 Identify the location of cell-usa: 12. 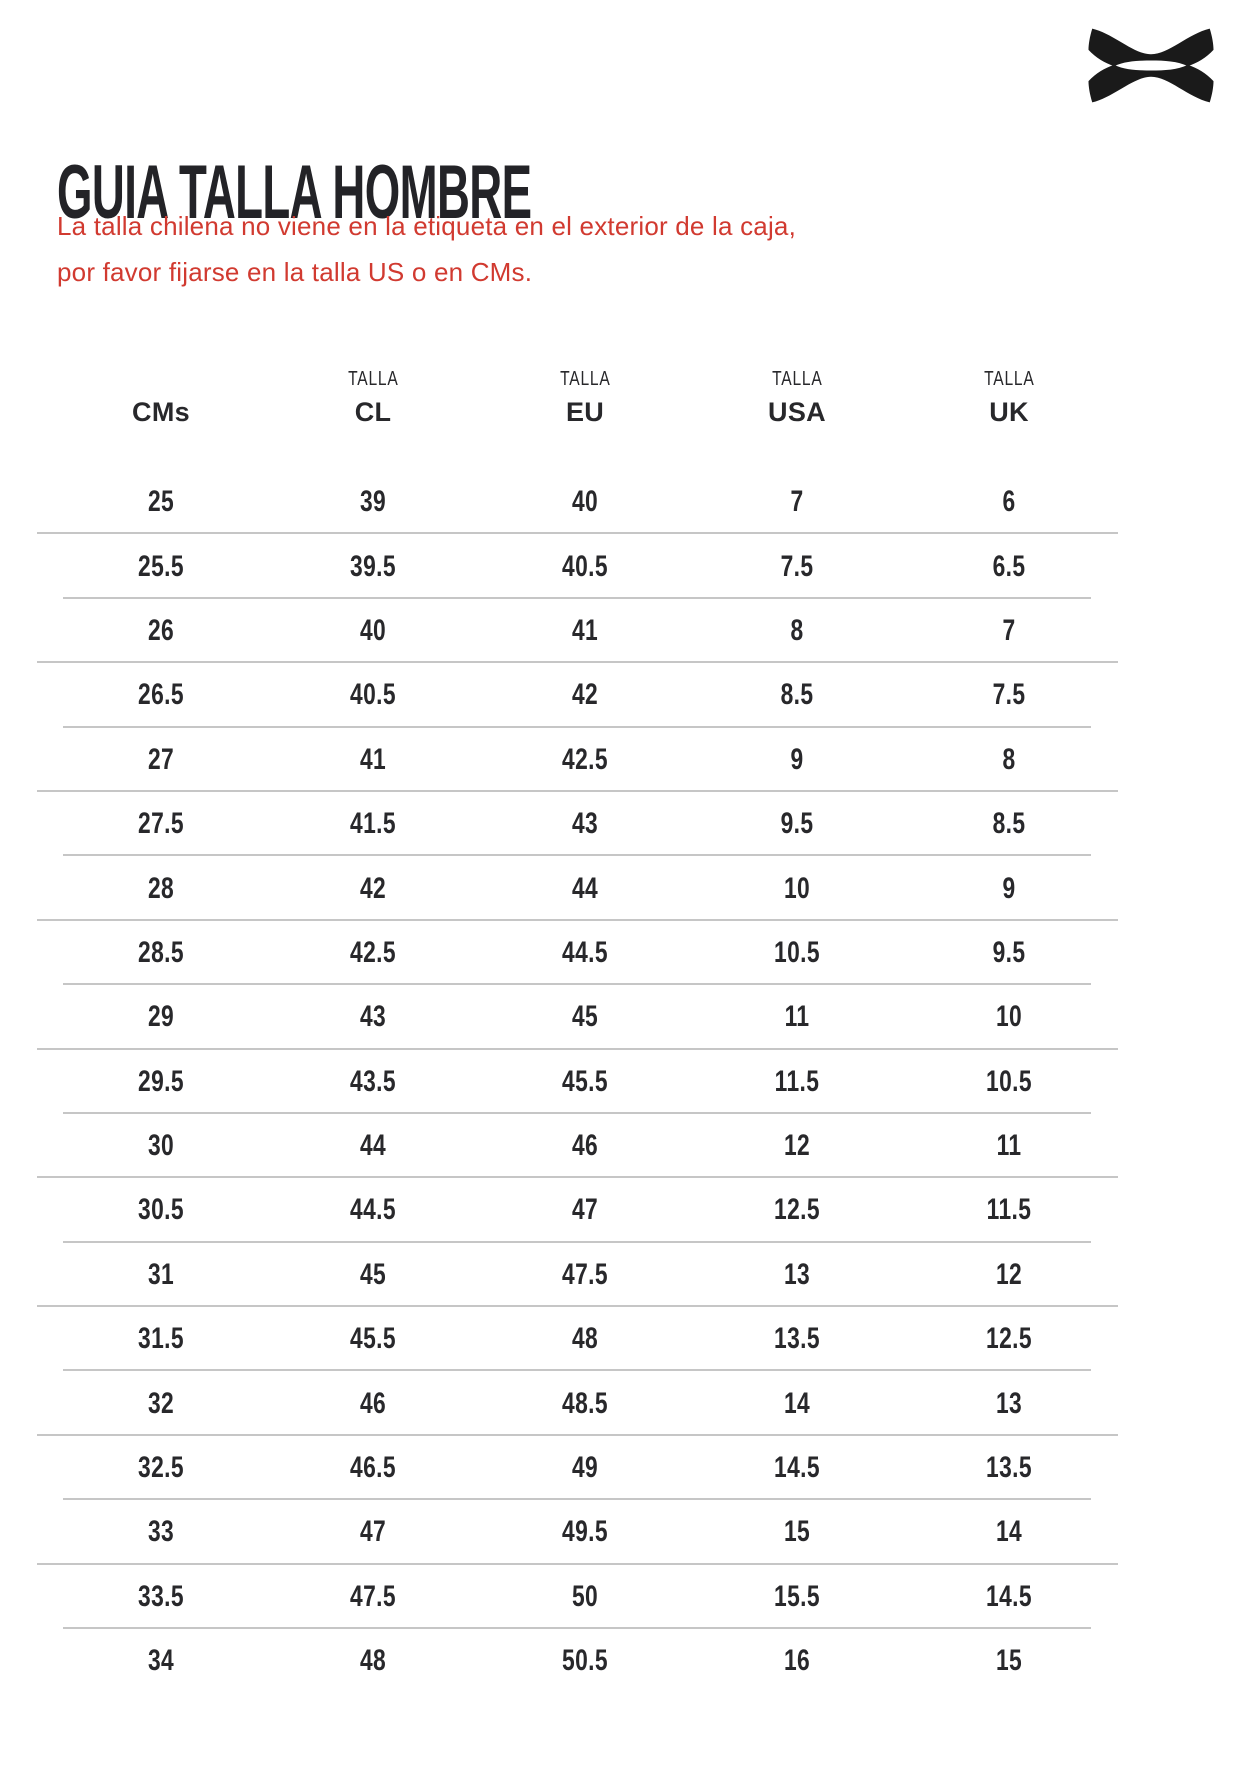
(797, 1146).